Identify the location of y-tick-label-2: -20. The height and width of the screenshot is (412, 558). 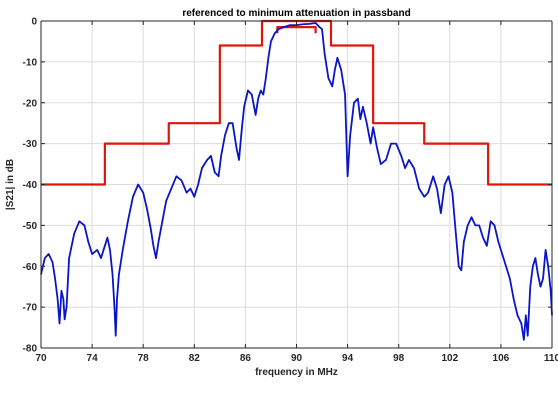
(30, 103).